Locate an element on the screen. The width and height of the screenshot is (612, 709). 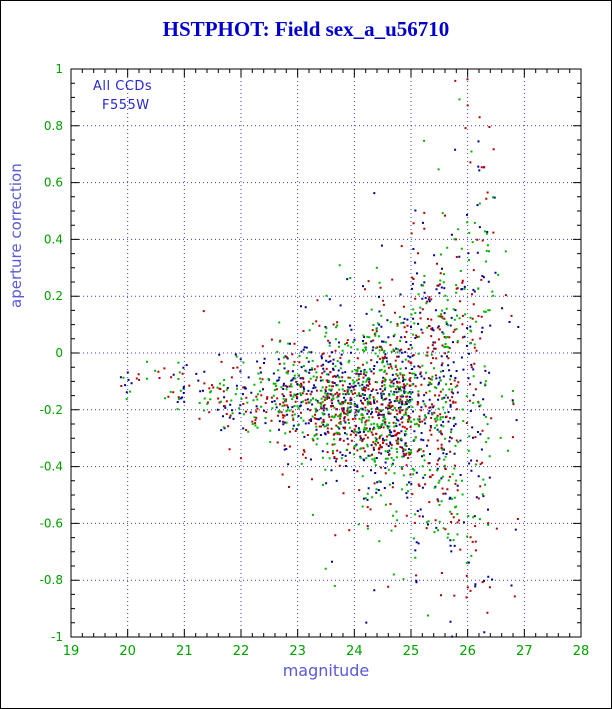
x-tick-label: 27 is located at coordinates (524, 651).